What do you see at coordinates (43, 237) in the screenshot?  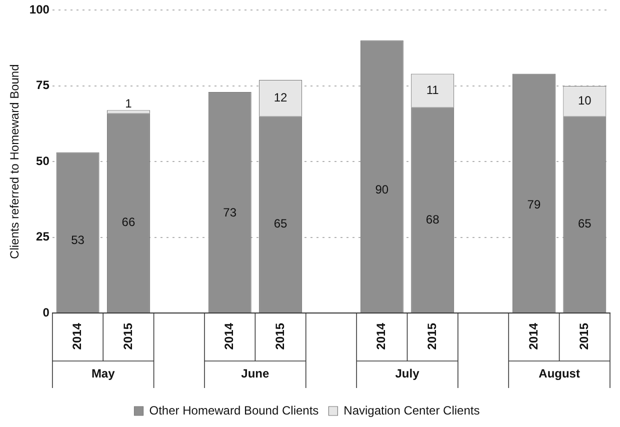 I see `y-tick-label: 25` at bounding box center [43, 237].